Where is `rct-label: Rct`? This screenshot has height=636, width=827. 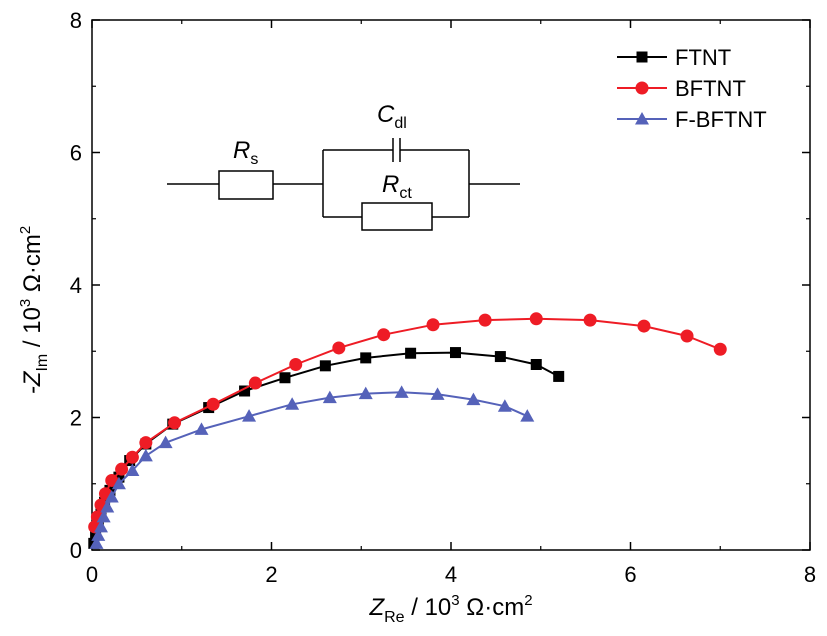 rct-label: Rct is located at coordinates (397, 186).